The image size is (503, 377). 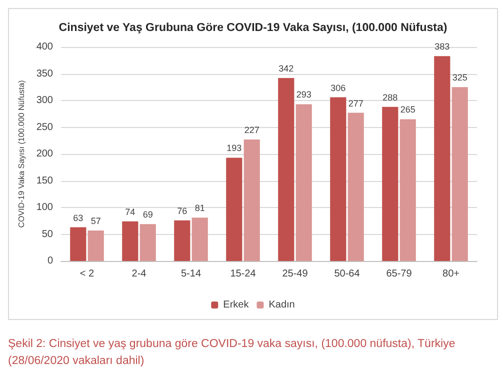 I want to click on data-label: 76, so click(x=182, y=211).